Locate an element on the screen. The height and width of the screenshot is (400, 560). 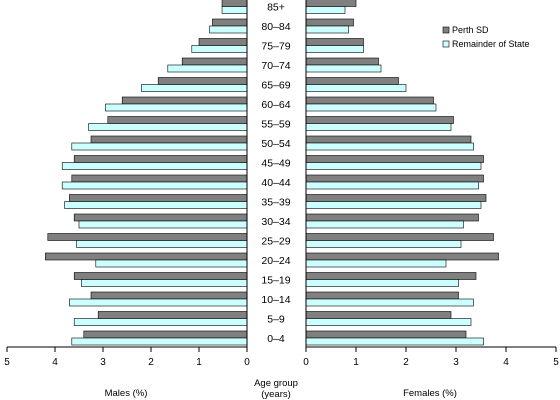
age-group-label-12: 60–64 is located at coordinates (275, 105).